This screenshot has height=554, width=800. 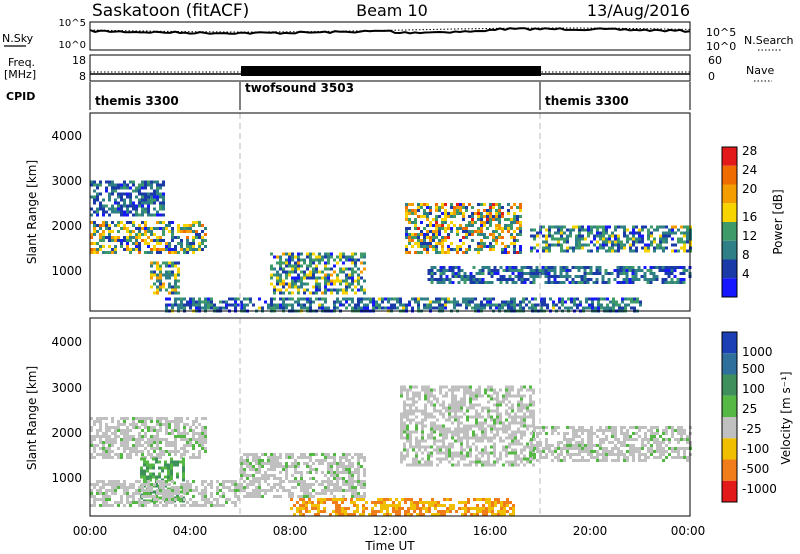 What do you see at coordinates (606, 439) in the screenshot?
I see `velocity-cell-5-2065` at bounding box center [606, 439].